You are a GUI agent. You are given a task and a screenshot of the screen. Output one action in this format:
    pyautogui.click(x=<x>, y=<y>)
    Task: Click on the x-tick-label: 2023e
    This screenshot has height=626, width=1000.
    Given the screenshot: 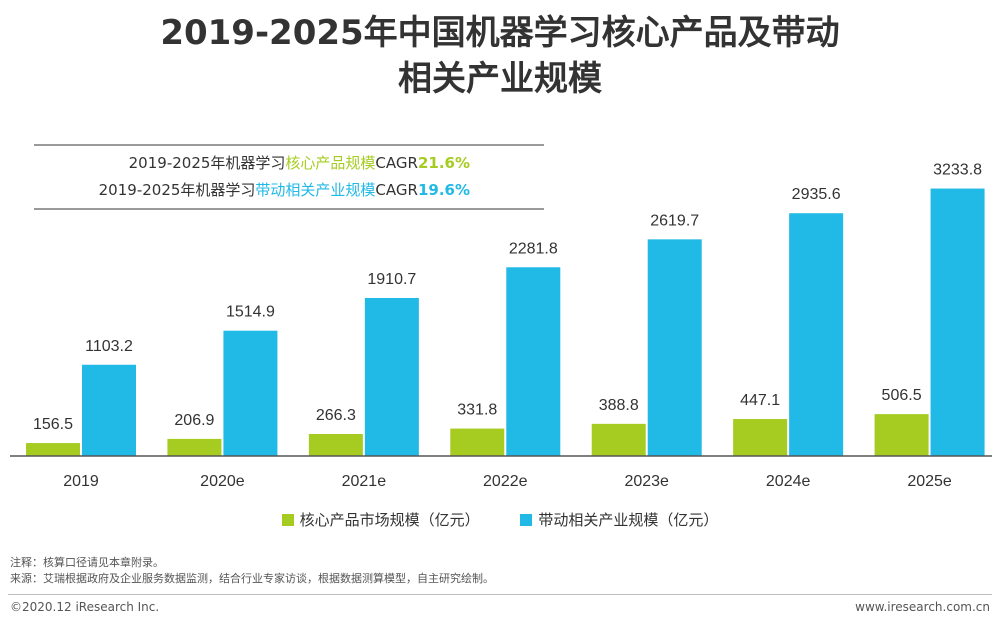 What is the action you would take?
    pyautogui.click(x=646, y=481)
    